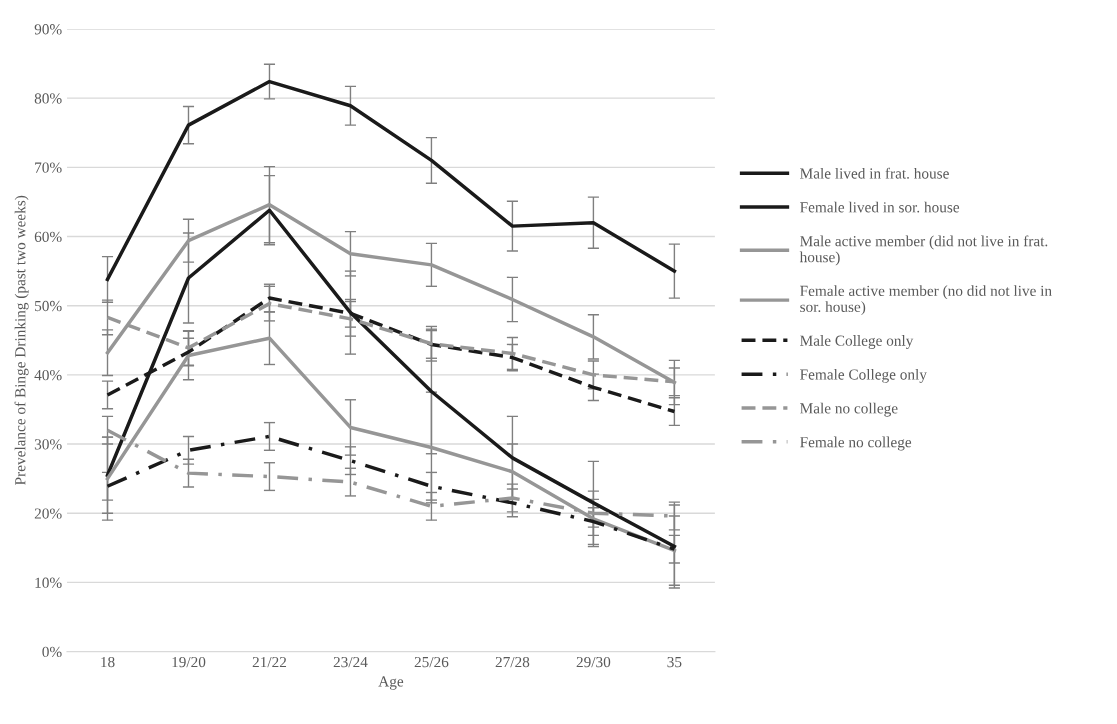 This screenshot has width=1117, height=724. Describe the element at coordinates (48, 167) in the screenshot. I see `y-tick-label: 70%` at that location.